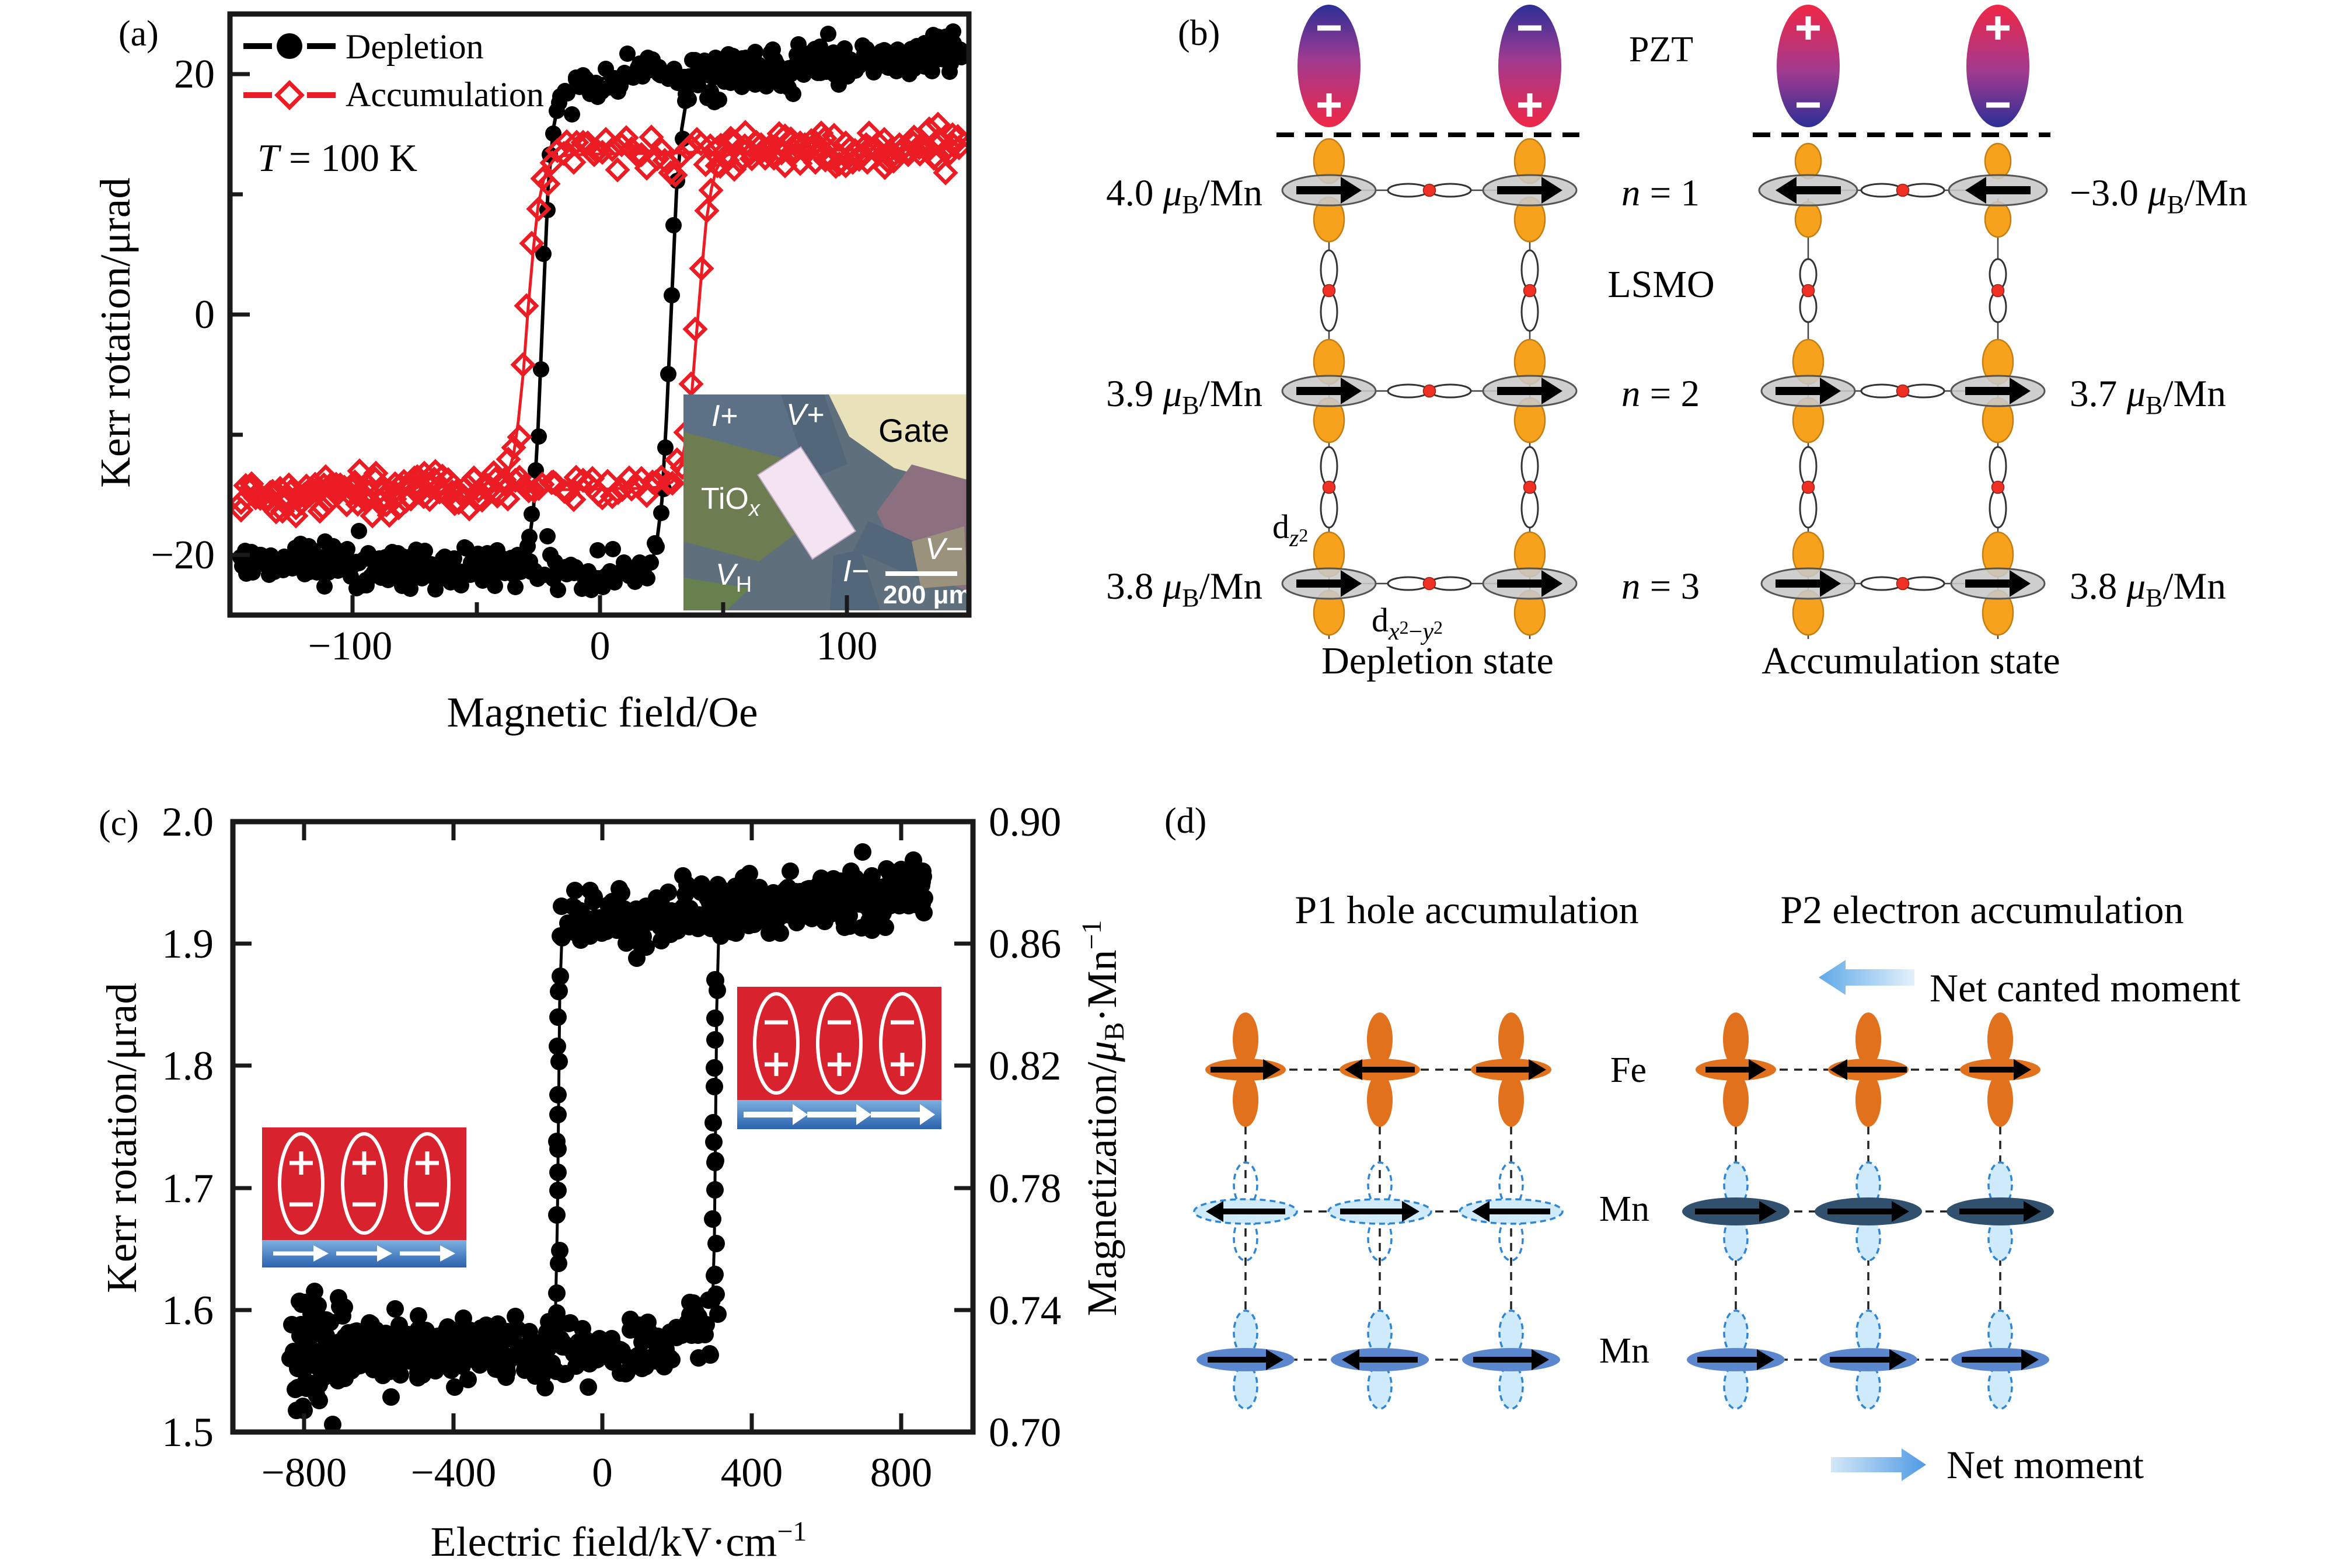 The height and width of the screenshot is (1568, 2344). Describe the element at coordinates (856, 571) in the screenshot. I see `svg-text: I−` at that location.